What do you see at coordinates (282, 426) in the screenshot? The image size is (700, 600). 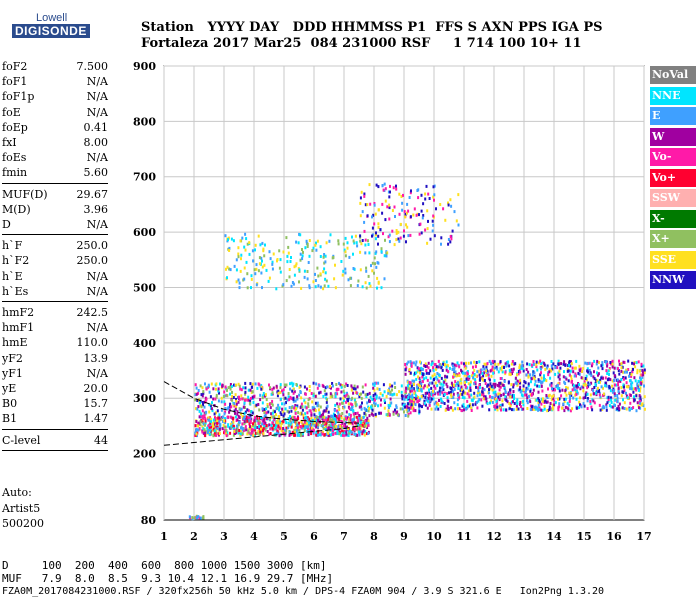 I see `cluster-f-trace-base` at bounding box center [282, 426].